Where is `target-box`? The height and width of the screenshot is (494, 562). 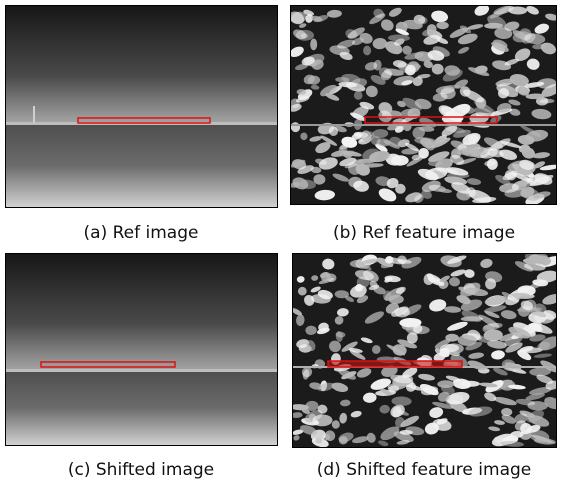
target-box is located at coordinates (108, 364).